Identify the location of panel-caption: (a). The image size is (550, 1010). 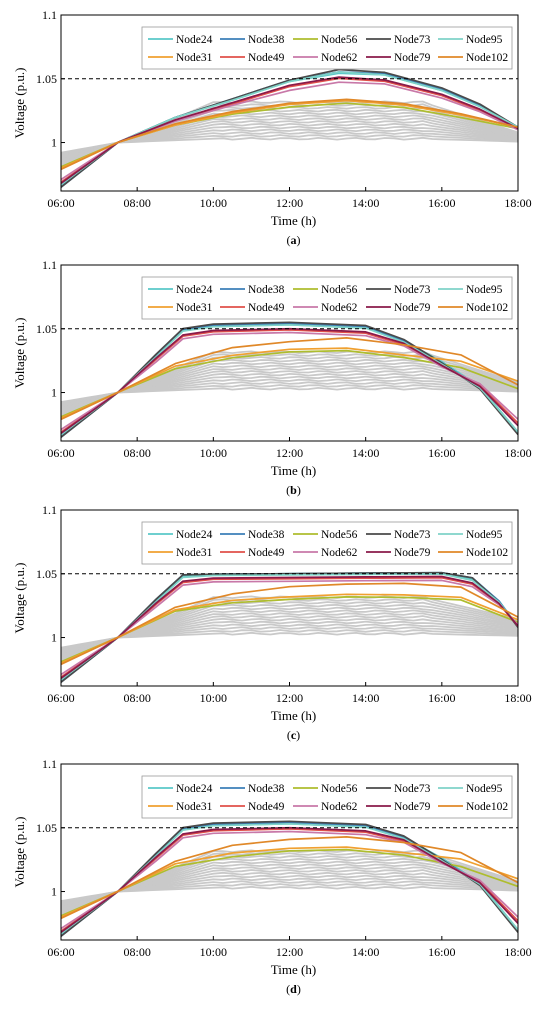
(294, 240).